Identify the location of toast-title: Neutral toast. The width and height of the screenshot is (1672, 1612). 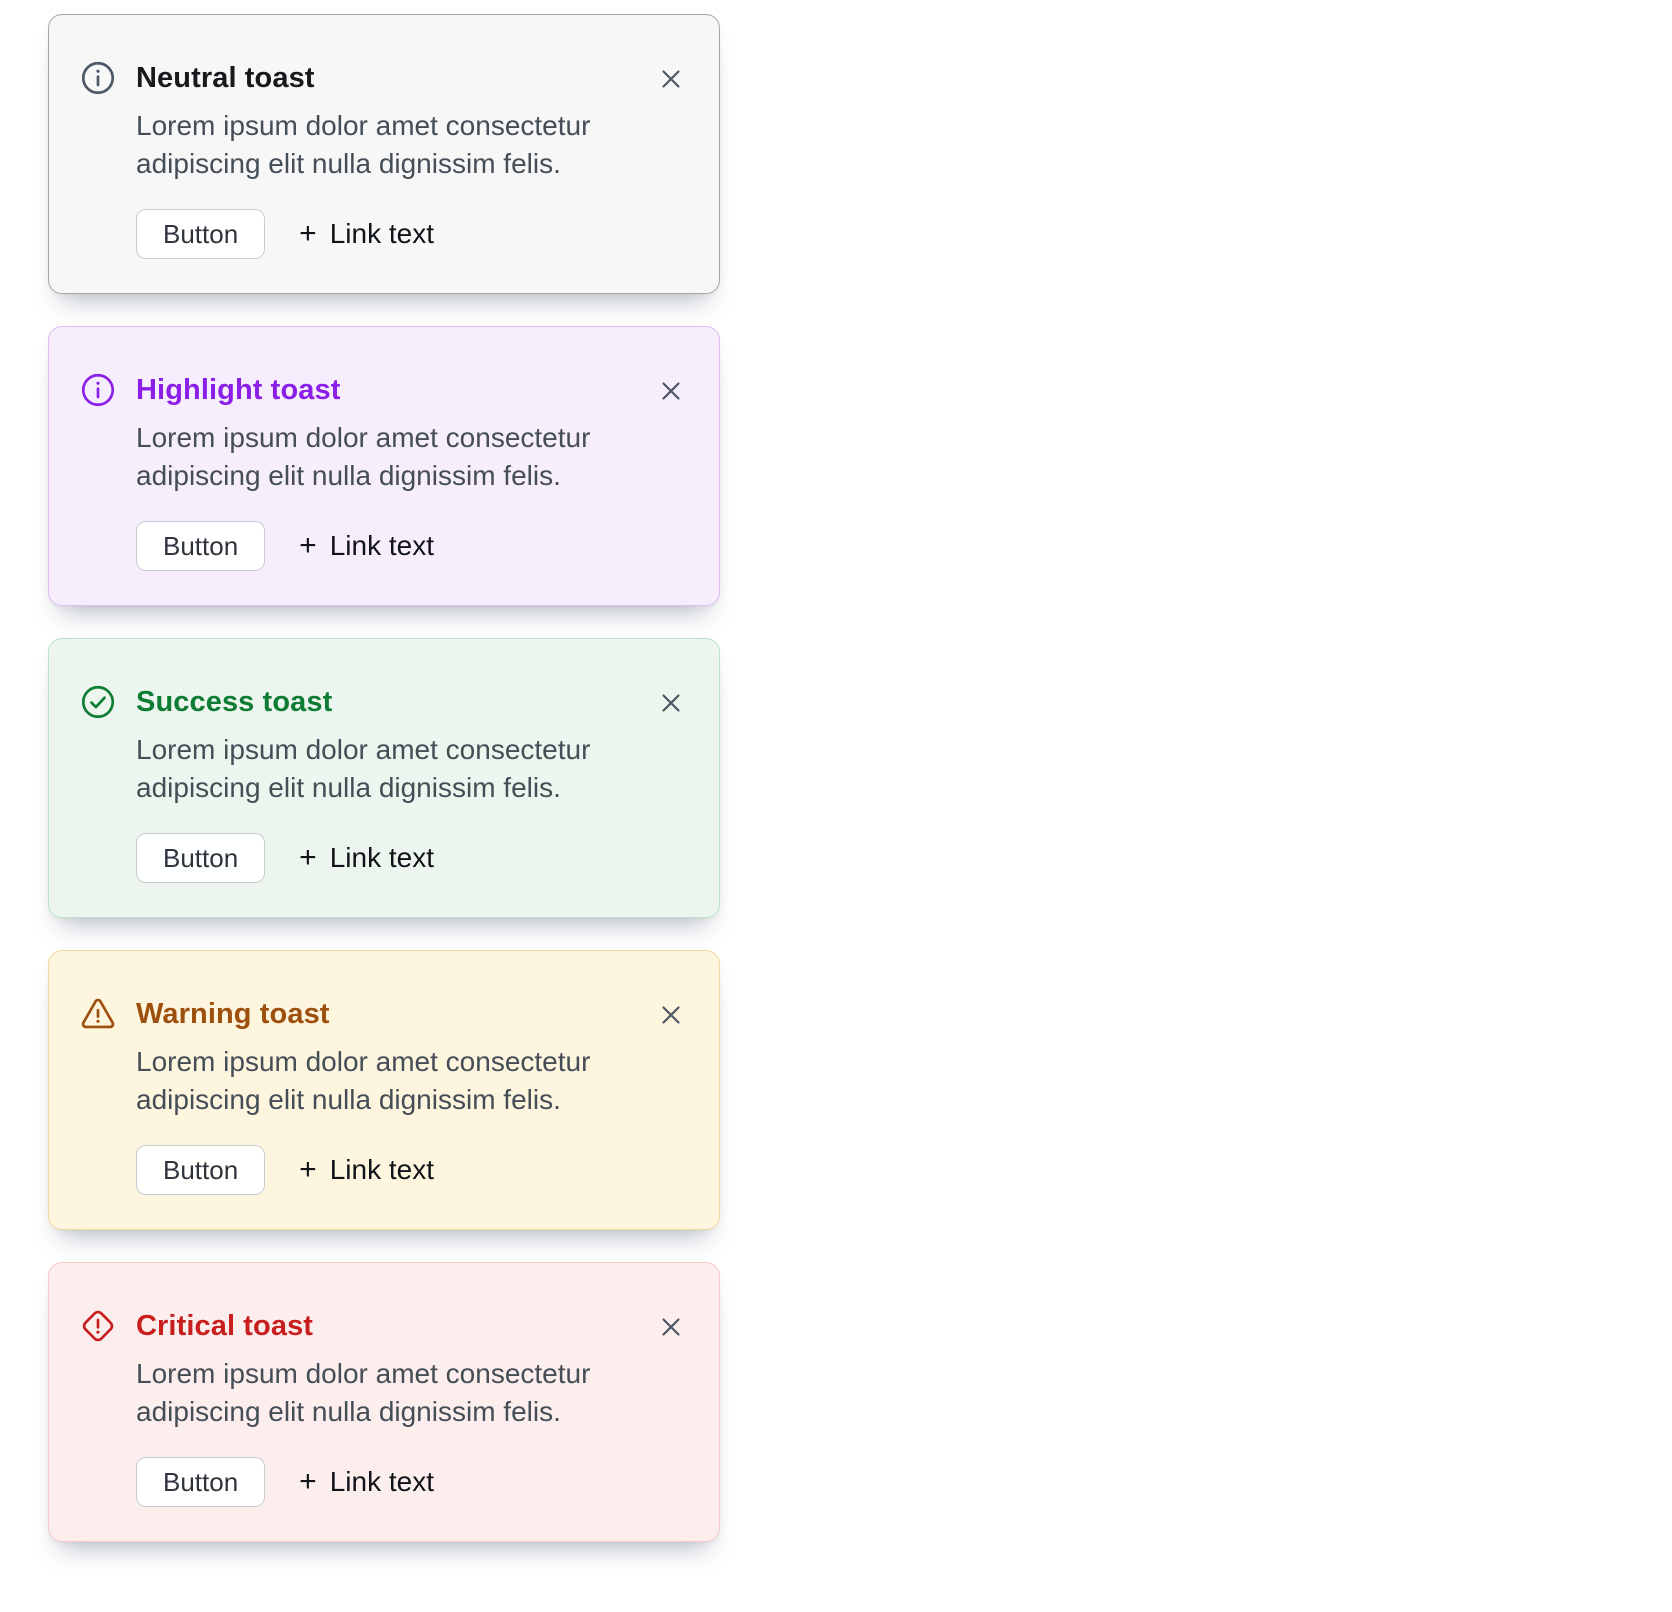
(225, 78).